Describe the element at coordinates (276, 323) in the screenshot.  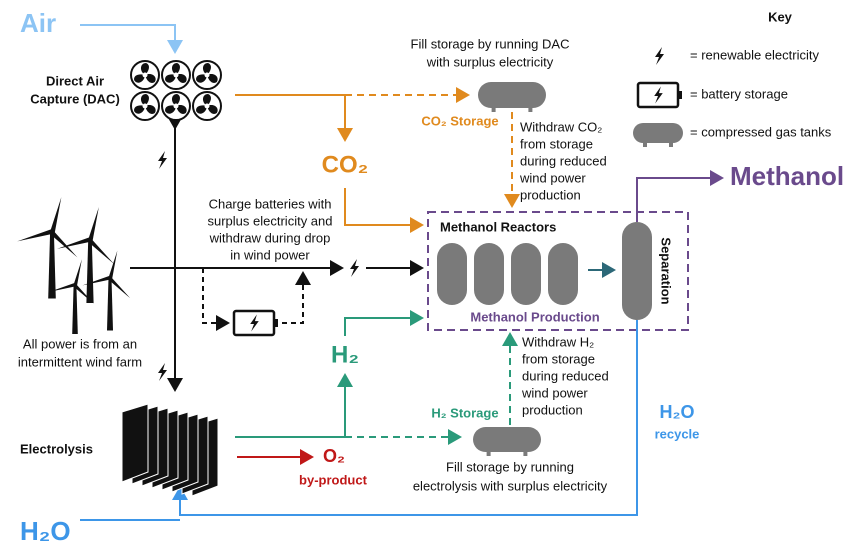
I see `battery-terminal` at that location.